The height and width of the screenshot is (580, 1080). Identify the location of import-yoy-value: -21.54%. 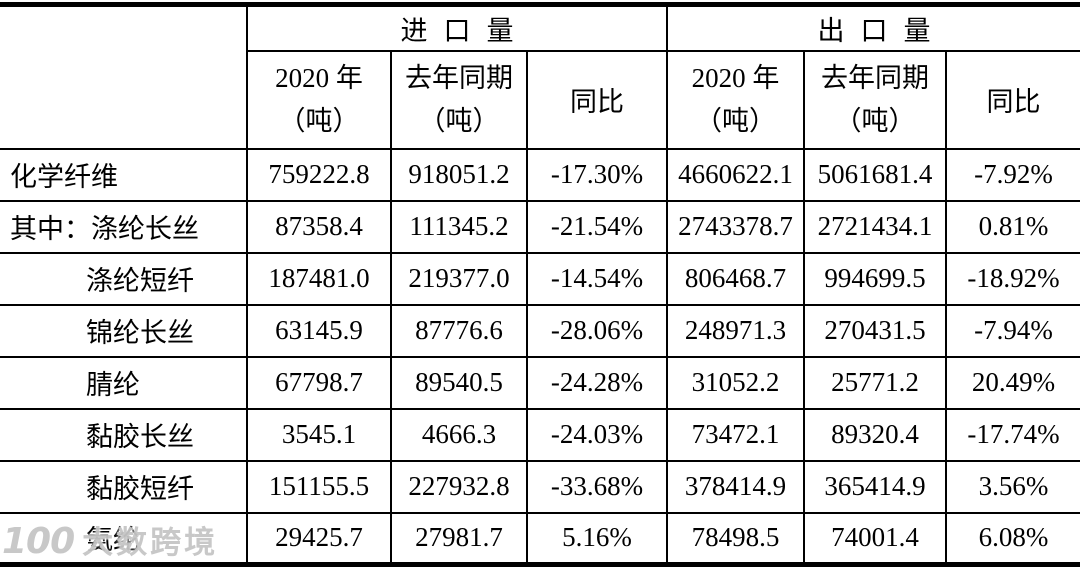
(597, 226).